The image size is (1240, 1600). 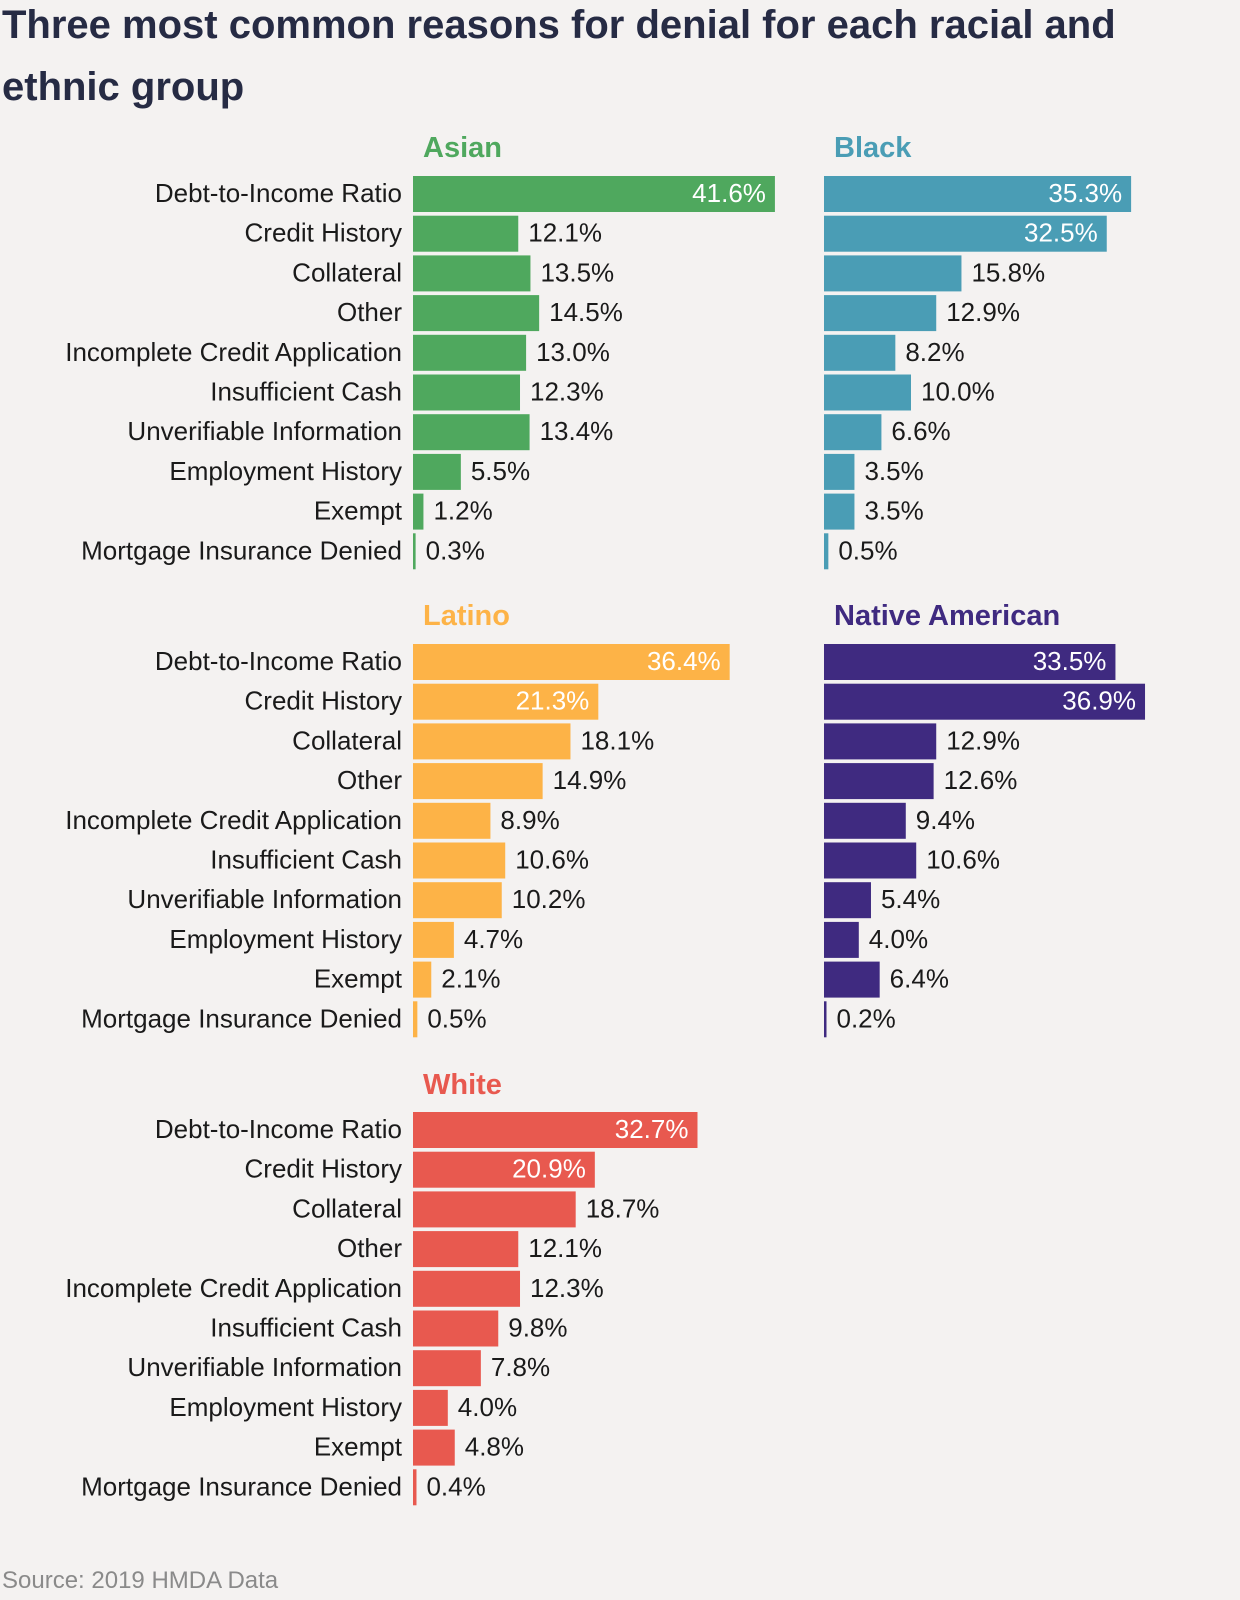 What do you see at coordinates (418, 511) in the screenshot?
I see `bar-asian-exempt` at bounding box center [418, 511].